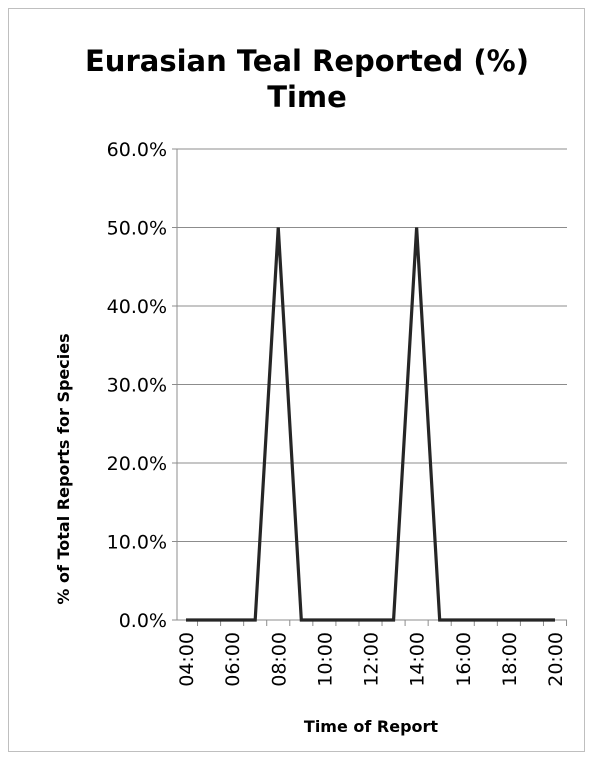 This screenshot has width=593, height=760. I want to click on x-tick-label: 08:00, so click(279, 659).